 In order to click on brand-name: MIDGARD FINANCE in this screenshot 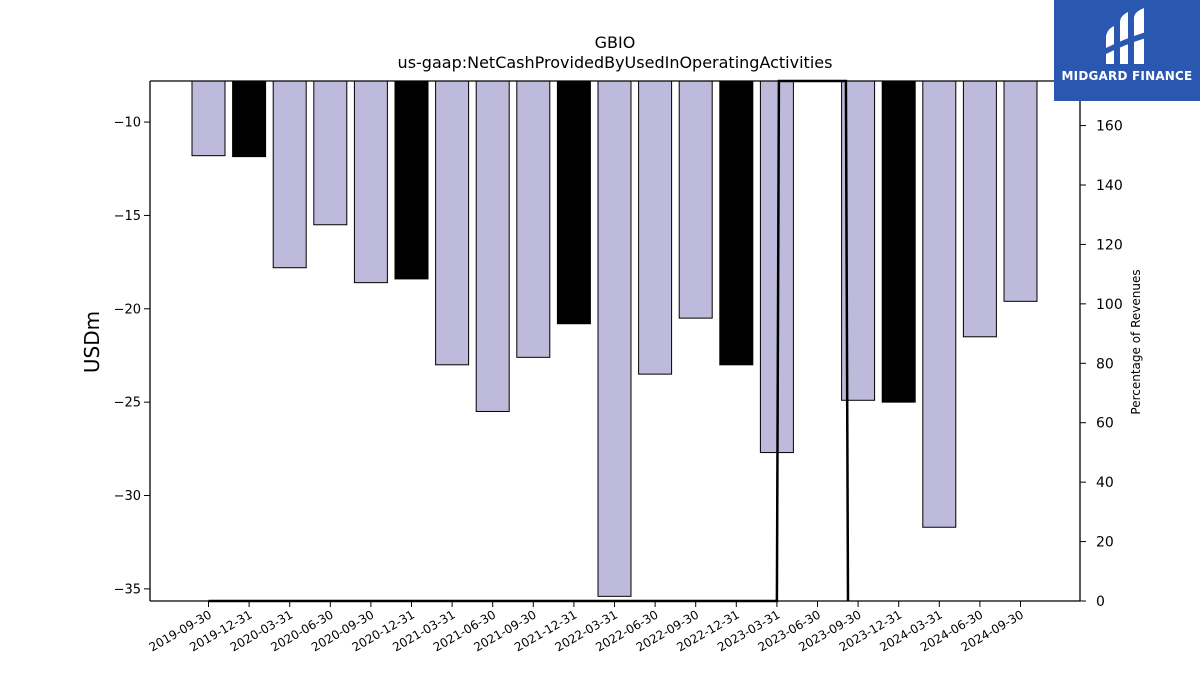, I will do `click(1127, 76)`.